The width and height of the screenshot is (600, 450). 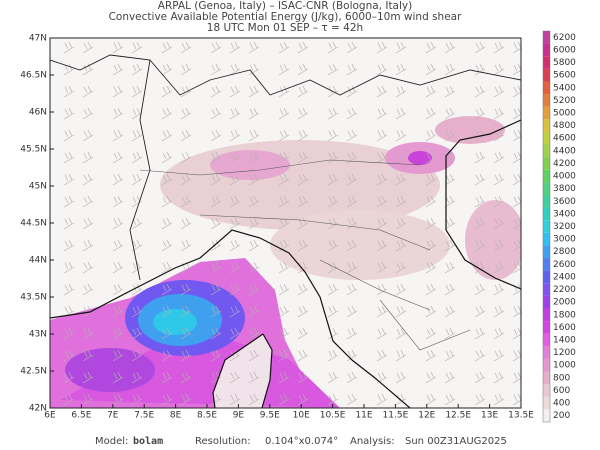 What do you see at coordinates (470, 130) in the screenshot?
I see `cape-area` at bounding box center [470, 130].